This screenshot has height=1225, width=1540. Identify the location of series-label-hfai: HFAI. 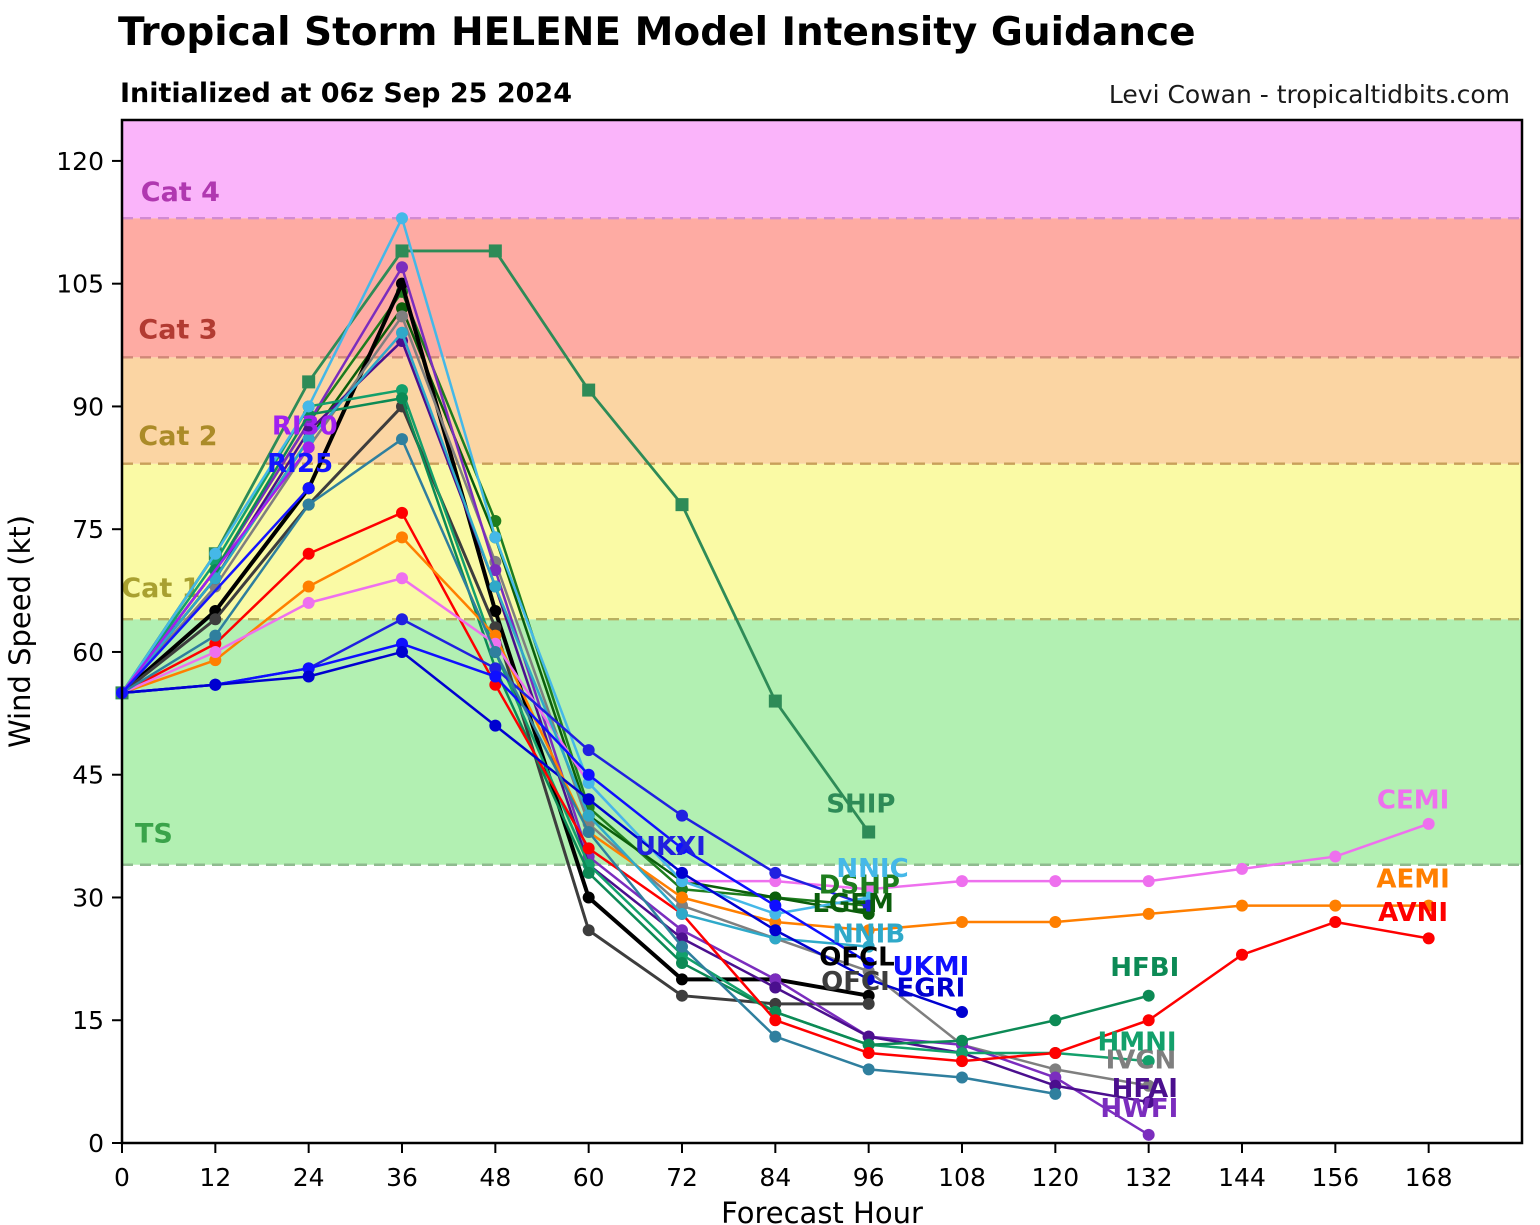
(1145, 1089).